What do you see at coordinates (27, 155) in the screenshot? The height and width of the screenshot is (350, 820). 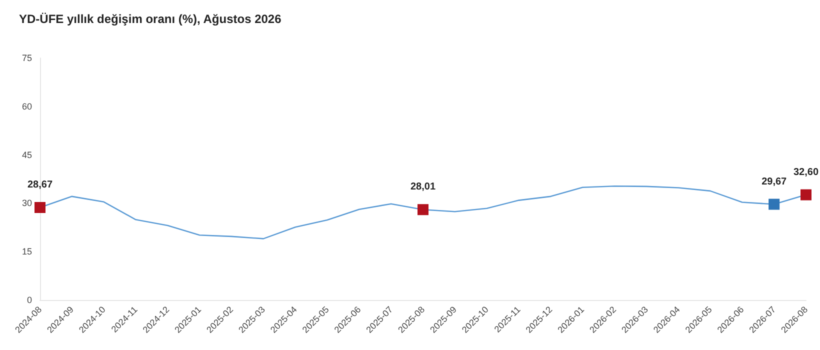 I see `y-tick-label: 45` at bounding box center [27, 155].